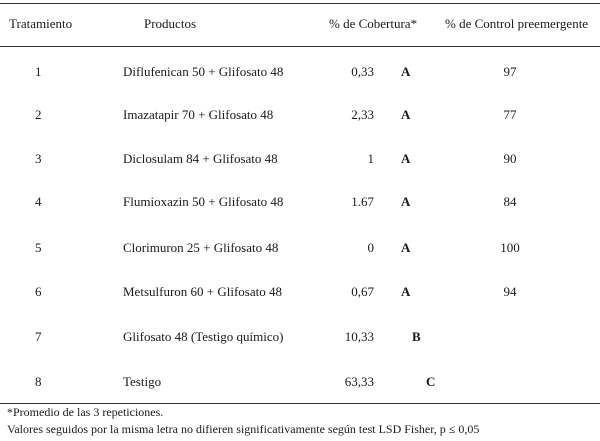  I want to click on cell-cobertura: 10,33, so click(359, 336).